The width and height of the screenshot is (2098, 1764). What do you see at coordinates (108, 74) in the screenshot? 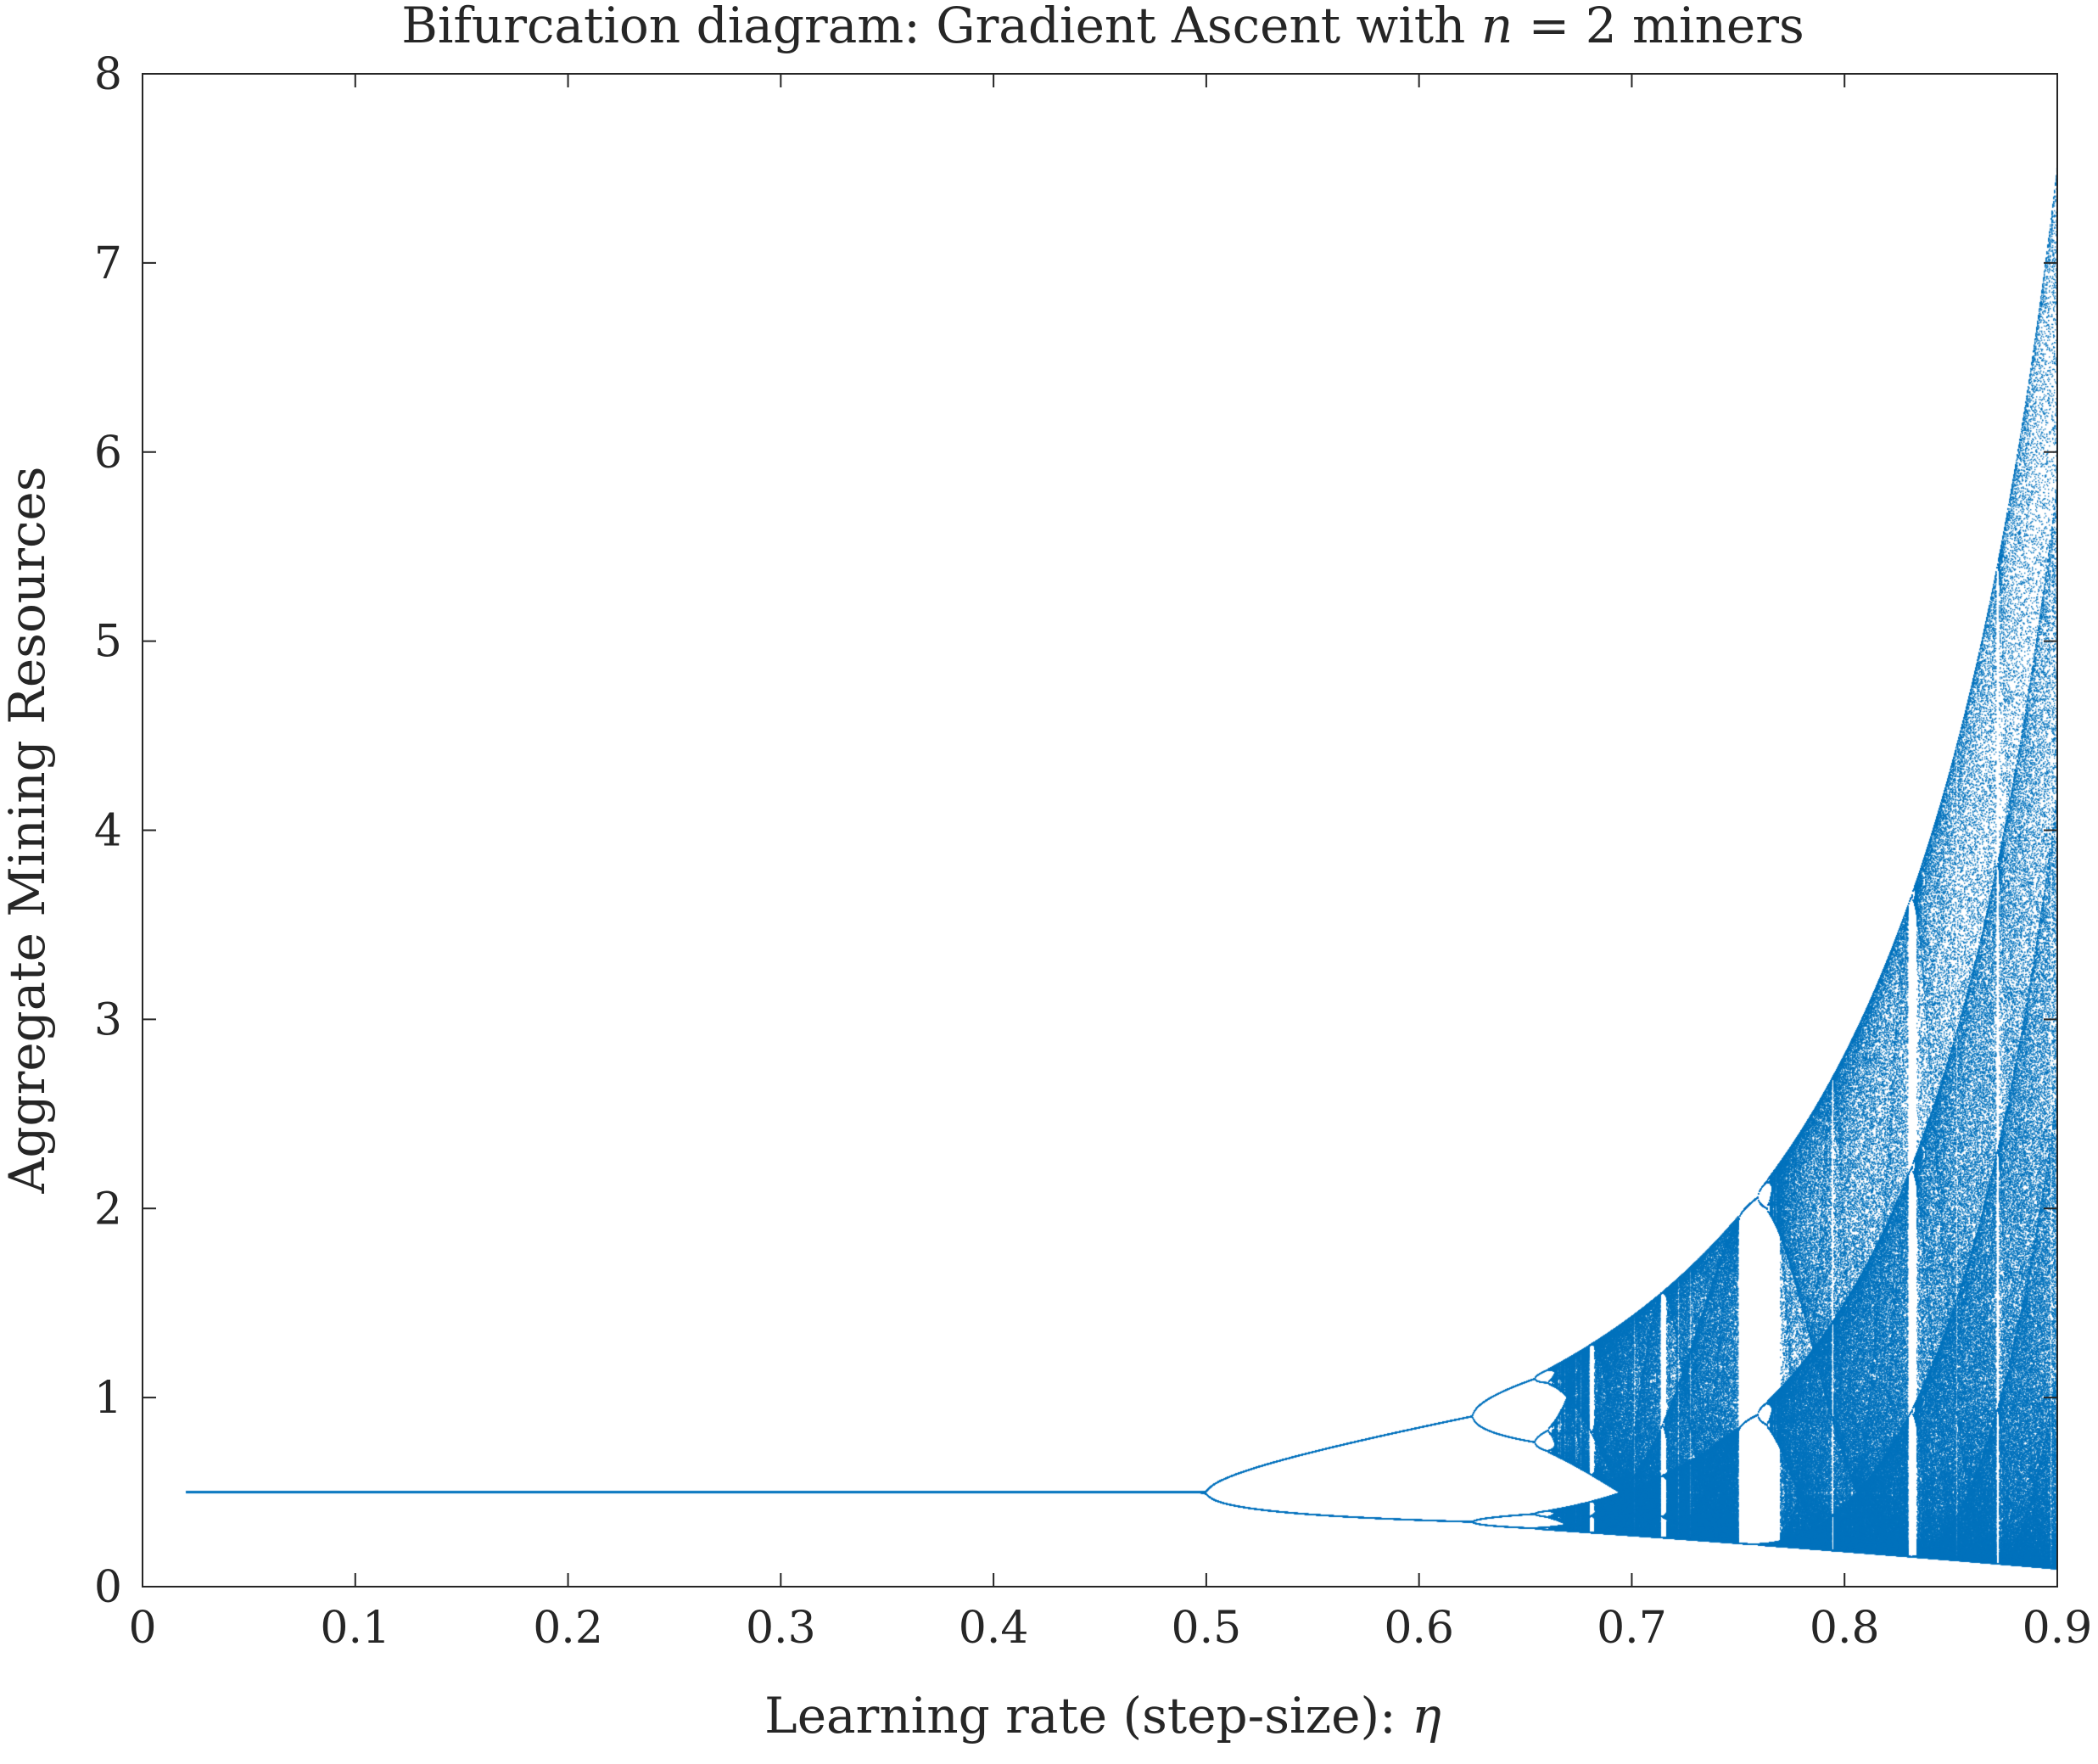
I see `y-tick-label: 8` at bounding box center [108, 74].